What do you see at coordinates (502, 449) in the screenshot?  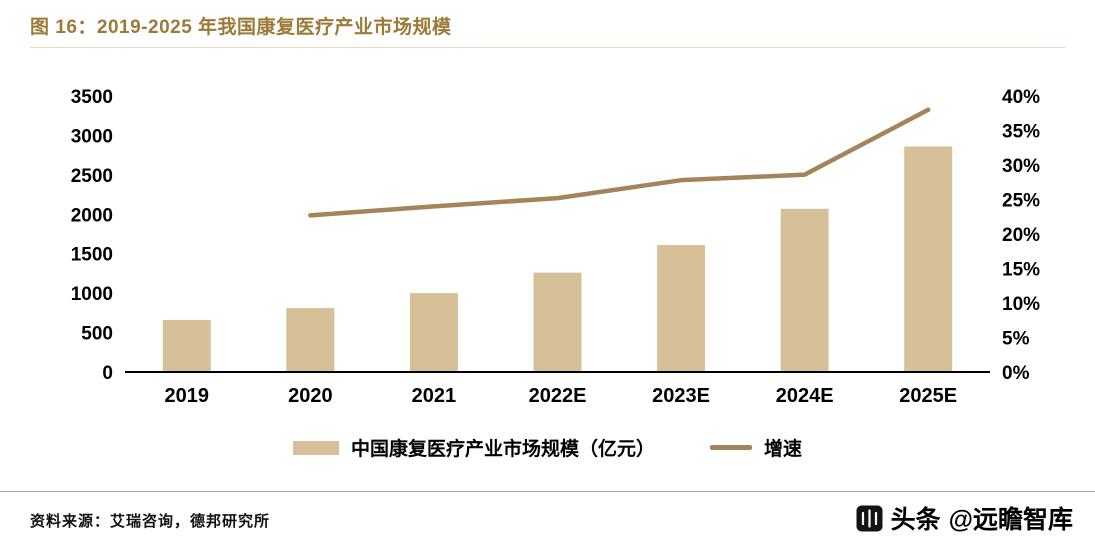 I see `bar-series-label: 中国康复医疗产业市场规模（亿元）` at bounding box center [502, 449].